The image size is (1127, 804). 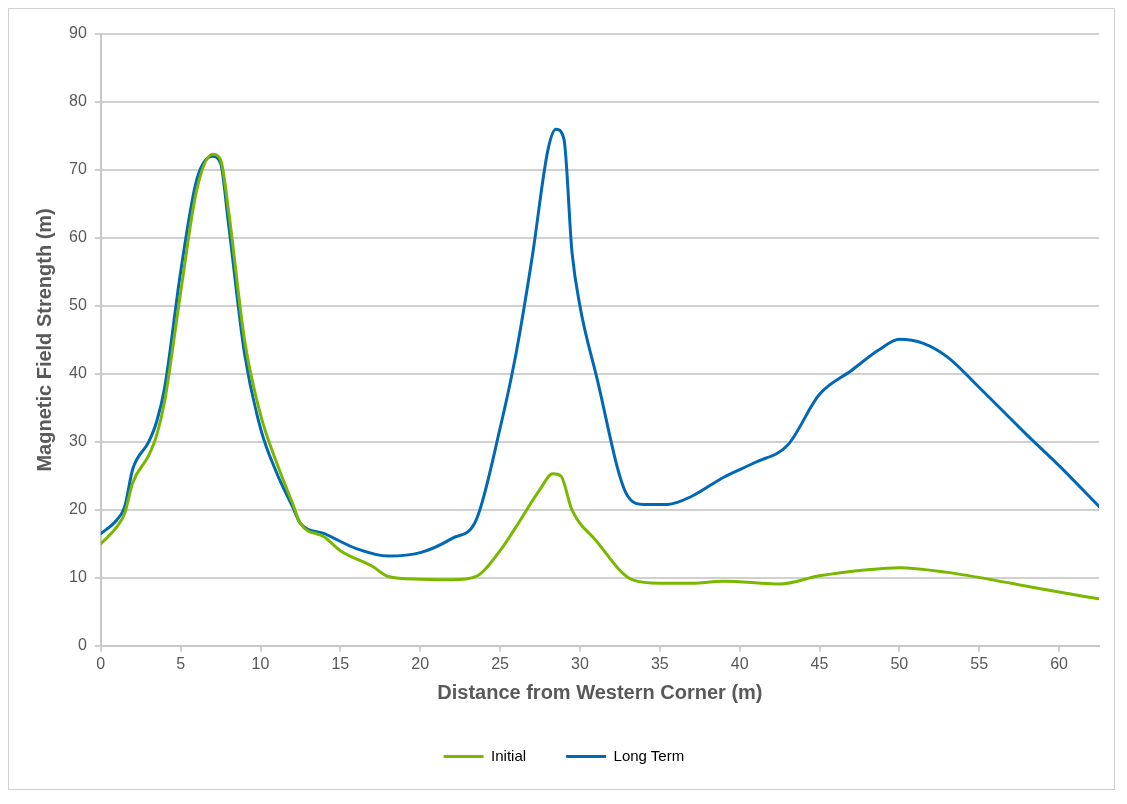 What do you see at coordinates (899, 663) in the screenshot?
I see `x-tick-label: 50` at bounding box center [899, 663].